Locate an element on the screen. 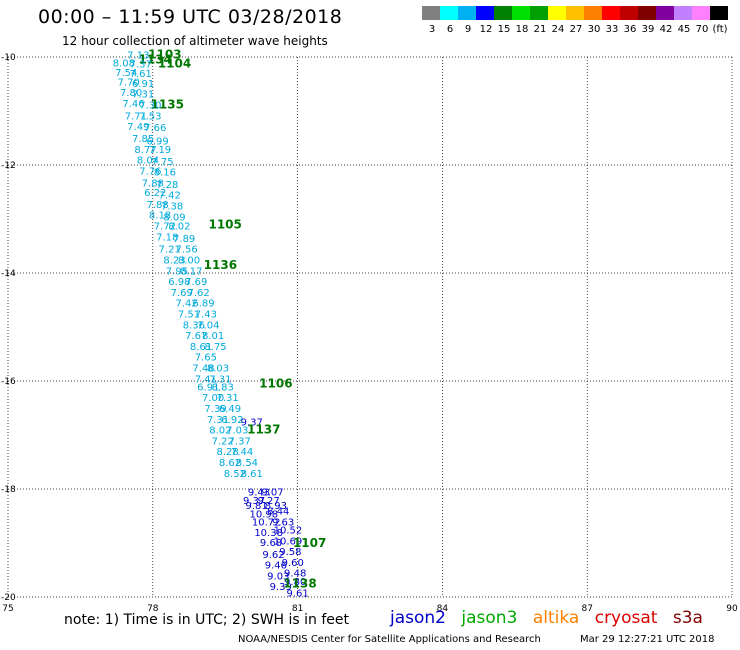 Image resolution: width=740 pixels, height=650 pixels. data-label: 6.99 is located at coordinates (157, 142).